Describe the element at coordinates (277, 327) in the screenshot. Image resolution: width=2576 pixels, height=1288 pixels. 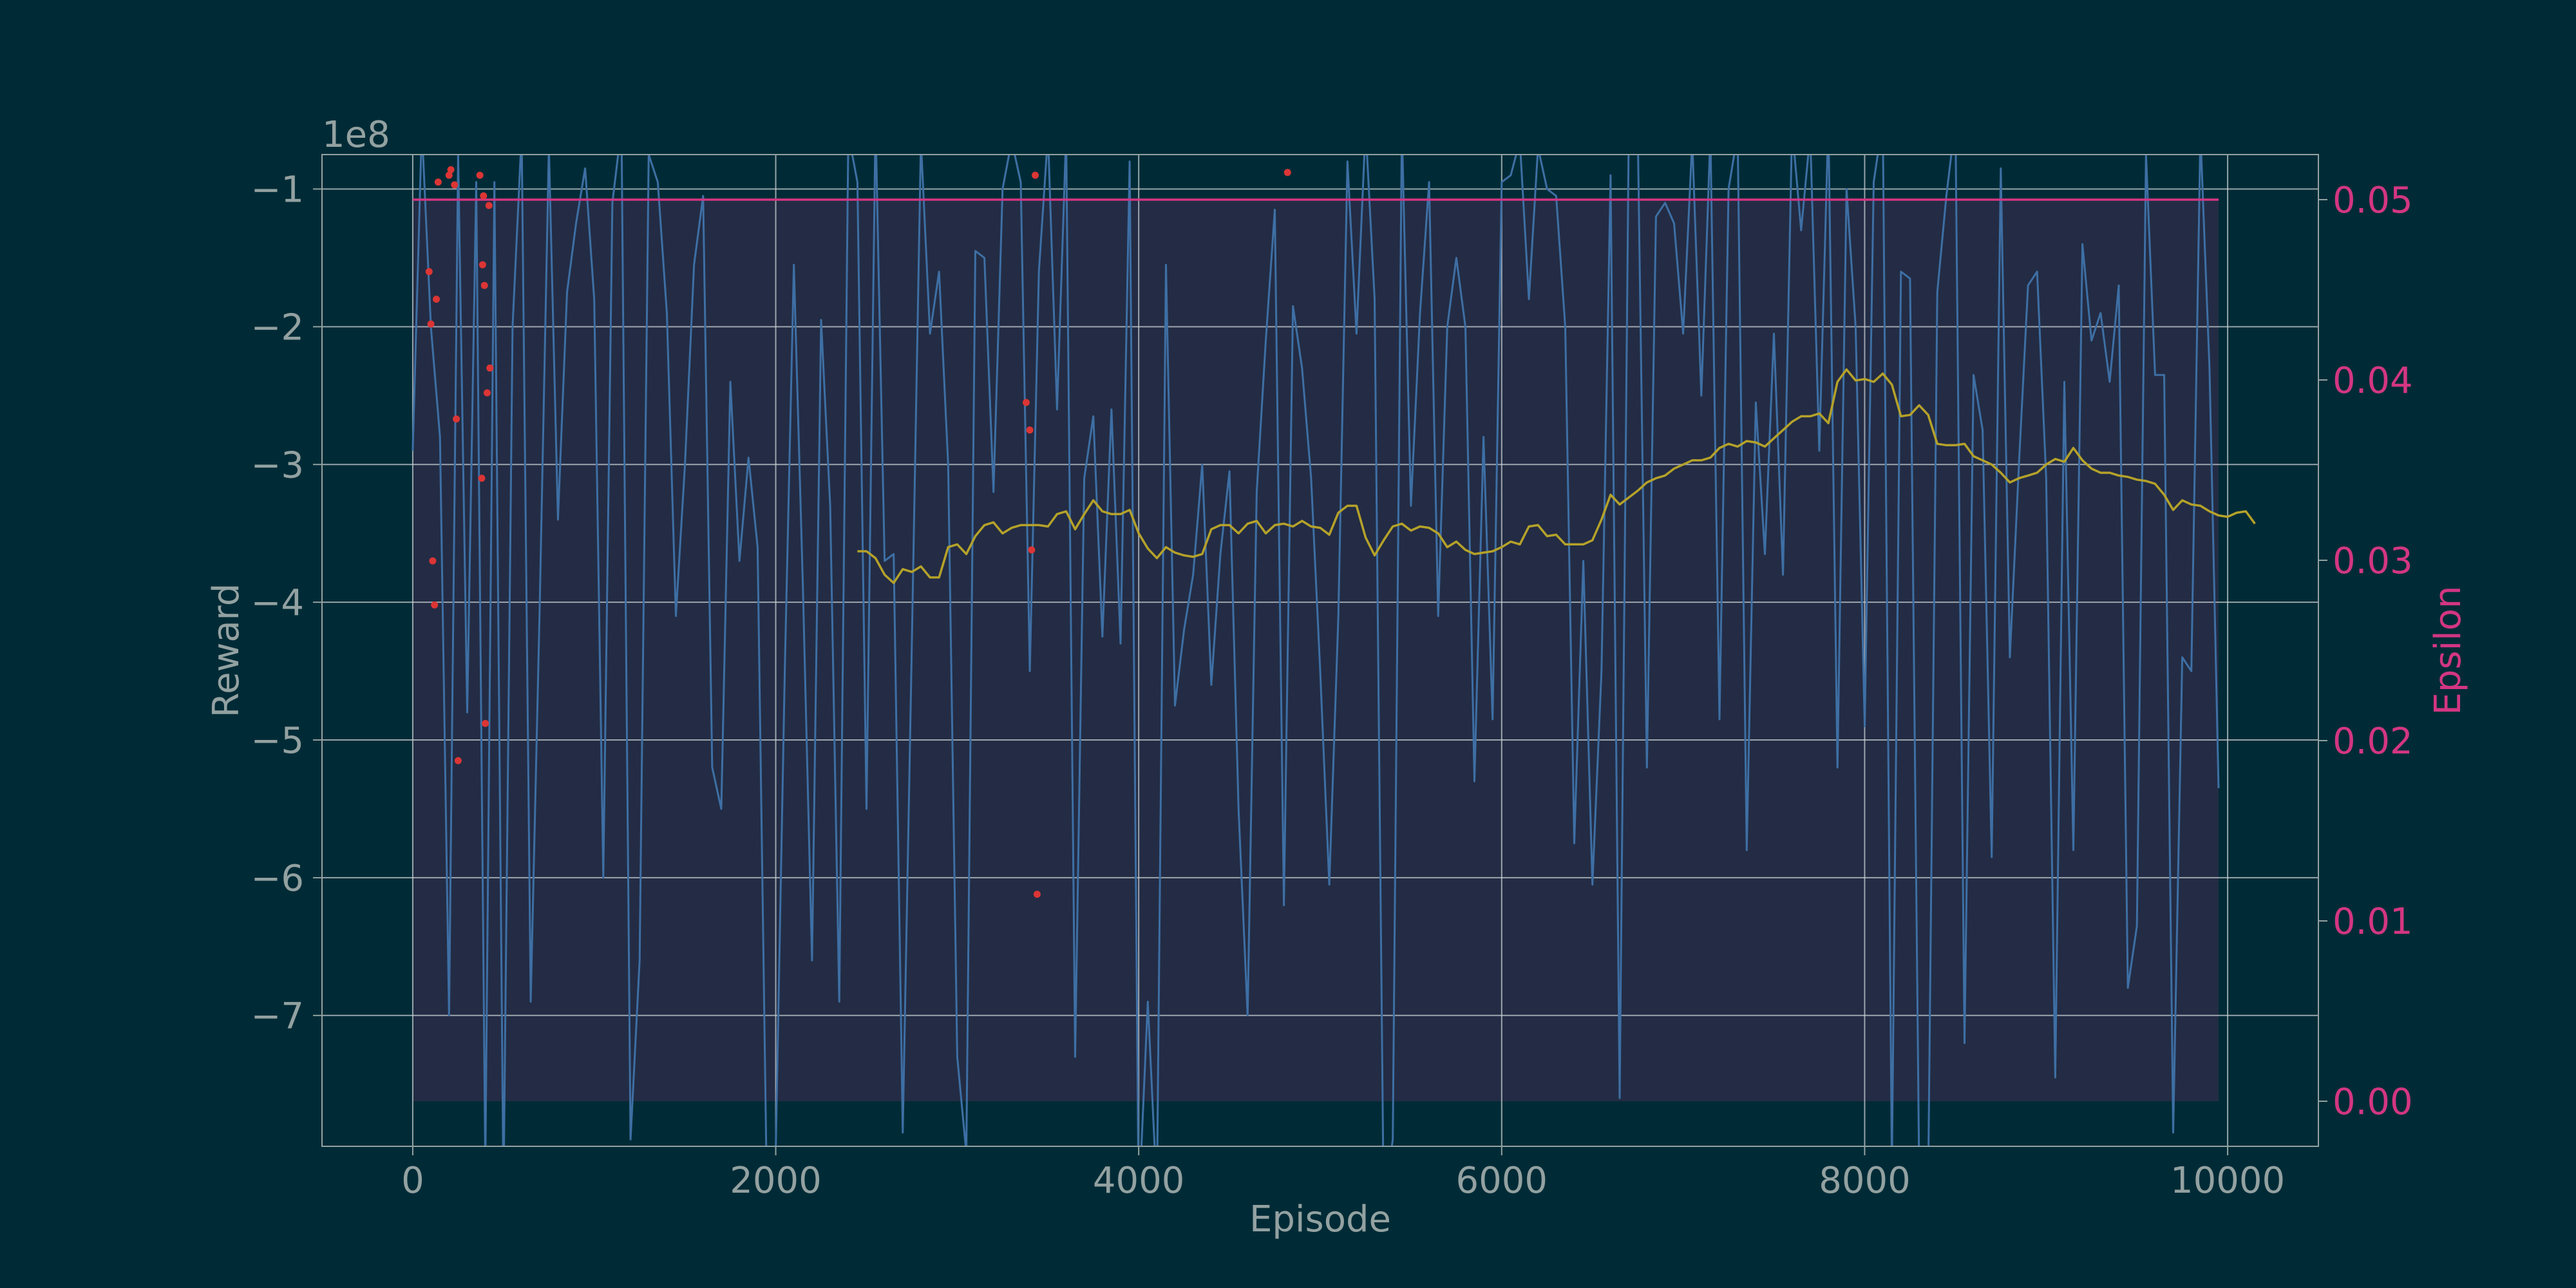
I see `y-tick-label: −2` at that location.